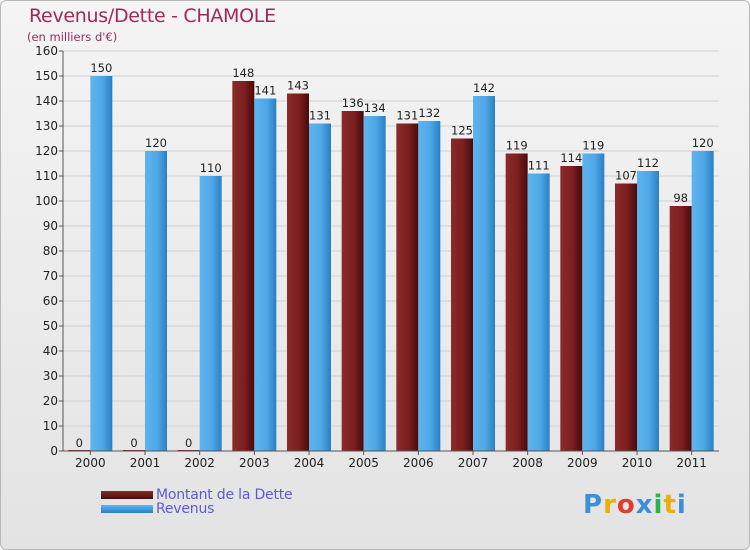 The height and width of the screenshot is (550, 750). Describe the element at coordinates (375, 108) in the screenshot. I see `revenue-value-label: 134` at that location.